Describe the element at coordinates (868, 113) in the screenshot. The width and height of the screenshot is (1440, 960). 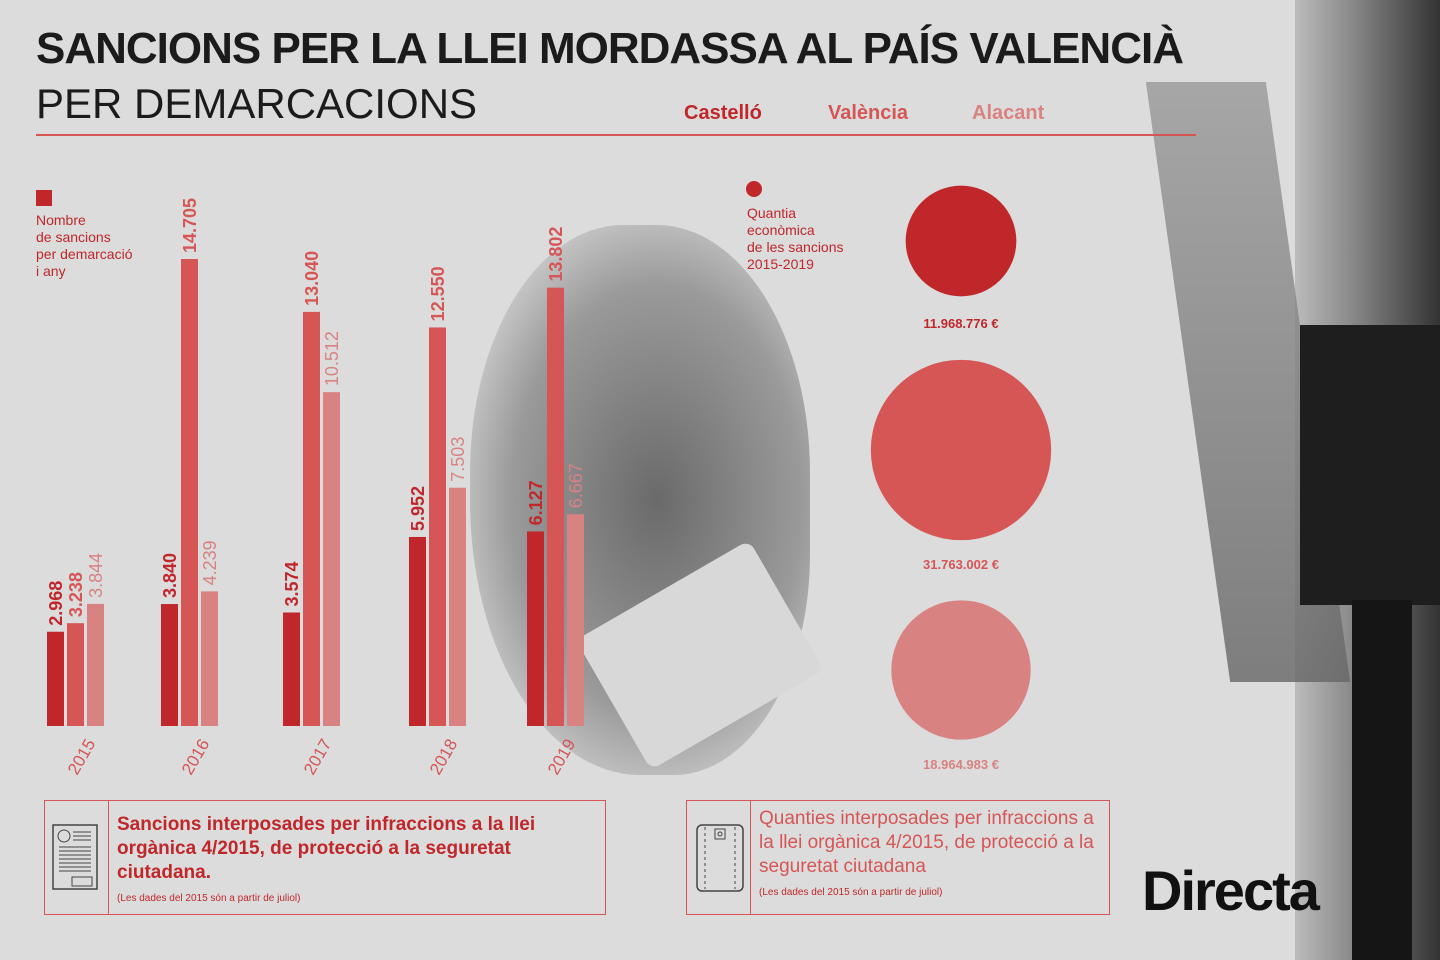
I see `legend-valencia: València` at that location.